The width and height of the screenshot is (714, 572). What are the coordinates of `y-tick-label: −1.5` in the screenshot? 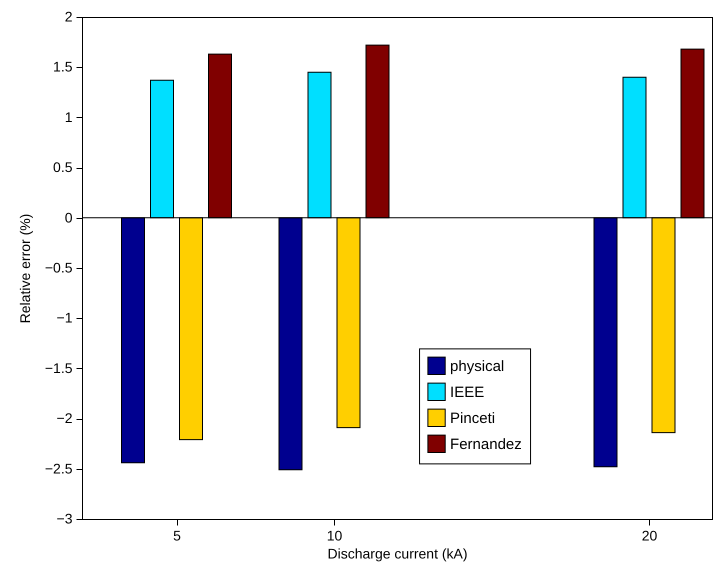 It's located at (58, 368).